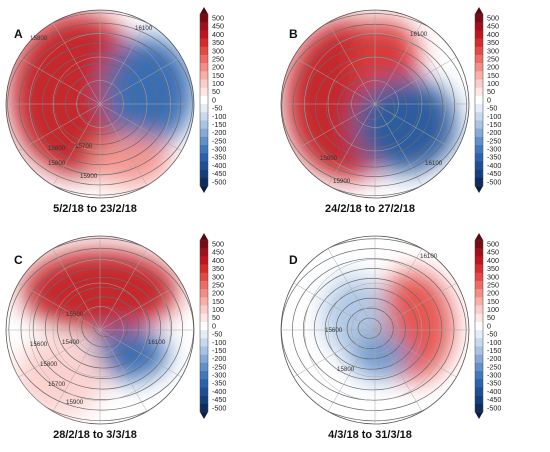  I want to click on colorbar-tick-label: -500, so click(494, 181).